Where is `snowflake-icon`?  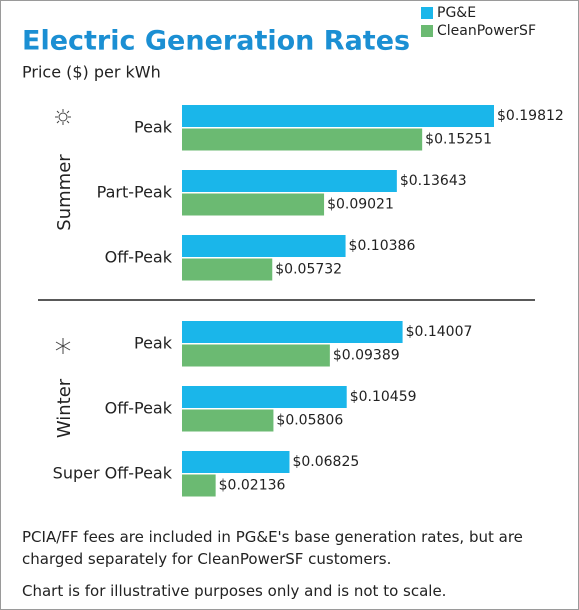
snowflake-icon is located at coordinates (63, 346).